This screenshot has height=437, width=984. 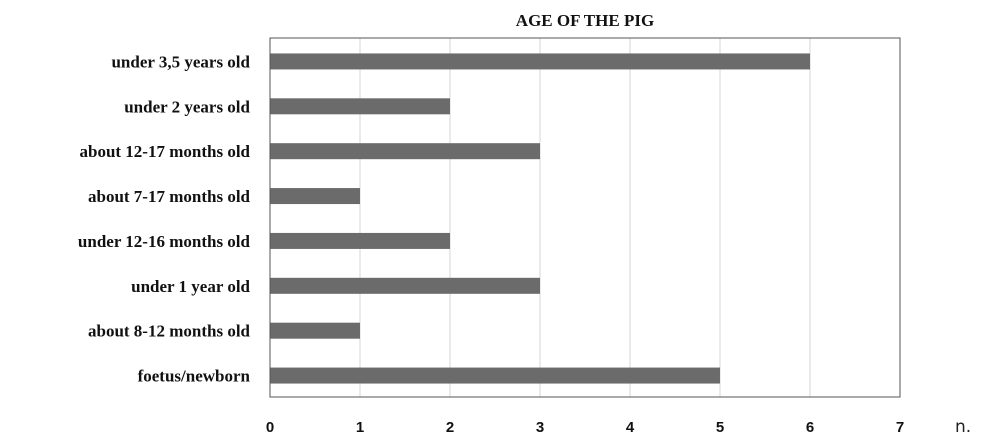 What do you see at coordinates (585, 427) in the screenshot?
I see `x-tick-labels: 0 1 2 3 4 5 6 7` at bounding box center [585, 427].